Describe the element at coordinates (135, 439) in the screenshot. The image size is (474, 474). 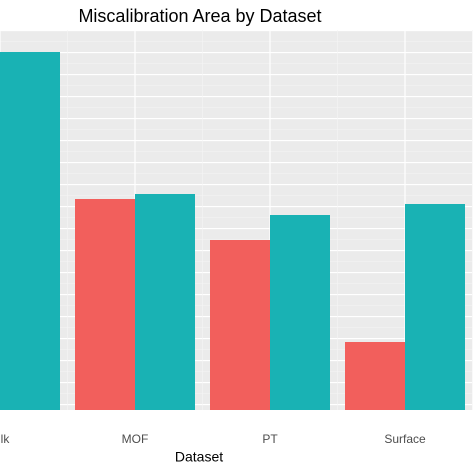
I see `x-tick-label: MOF` at that location.